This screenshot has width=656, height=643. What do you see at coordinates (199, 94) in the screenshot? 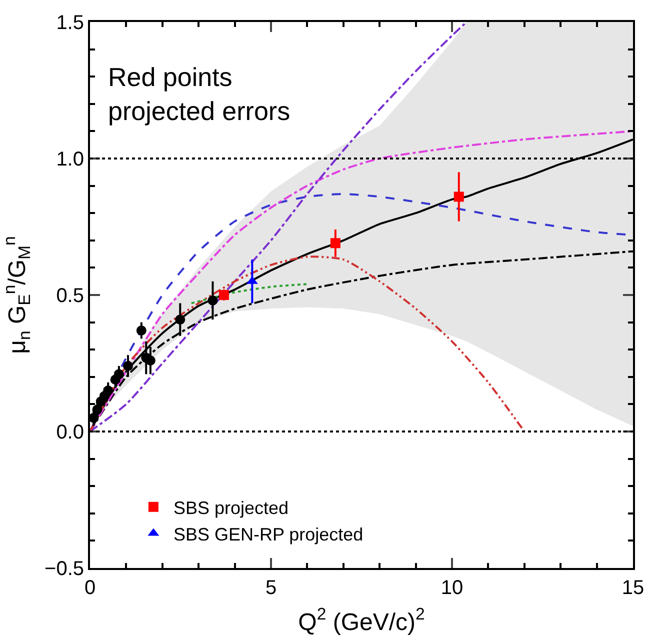
I see `annotation: Red points projected errors` at bounding box center [199, 94].